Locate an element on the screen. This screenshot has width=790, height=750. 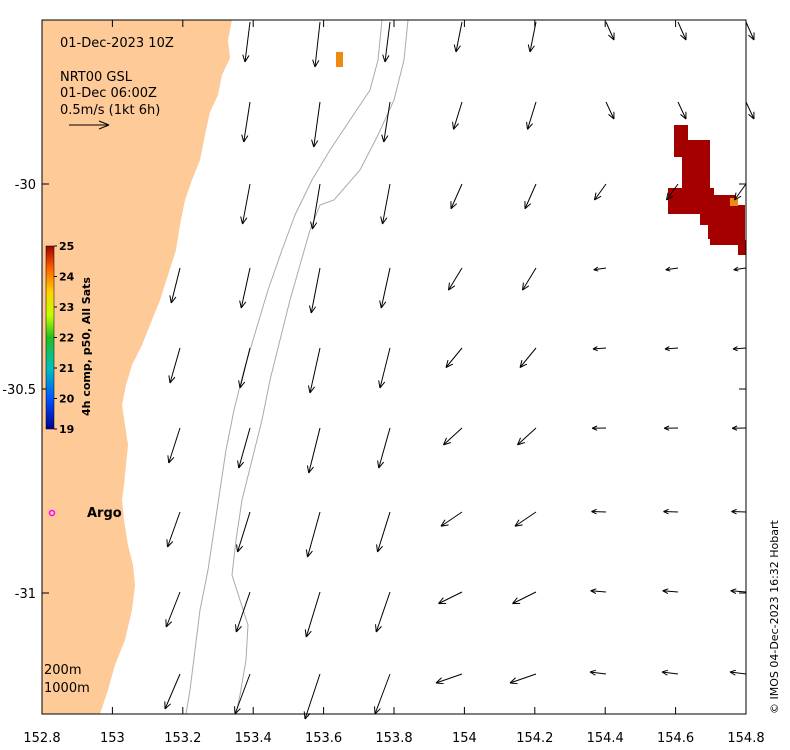
scale-arrow-icon is located at coordinates (89, 125).